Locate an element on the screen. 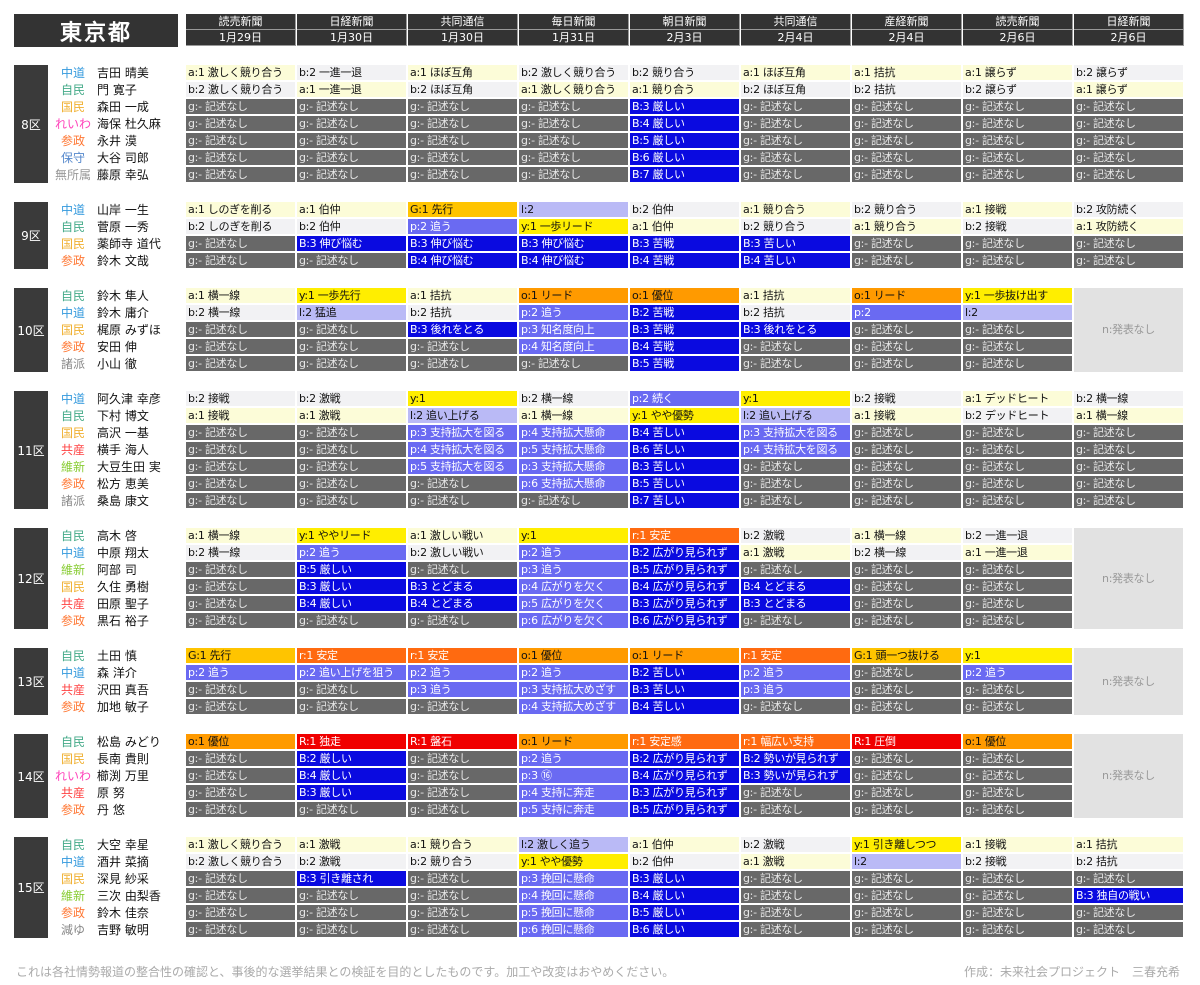  party-label: 諸派 is located at coordinates (72, 501).